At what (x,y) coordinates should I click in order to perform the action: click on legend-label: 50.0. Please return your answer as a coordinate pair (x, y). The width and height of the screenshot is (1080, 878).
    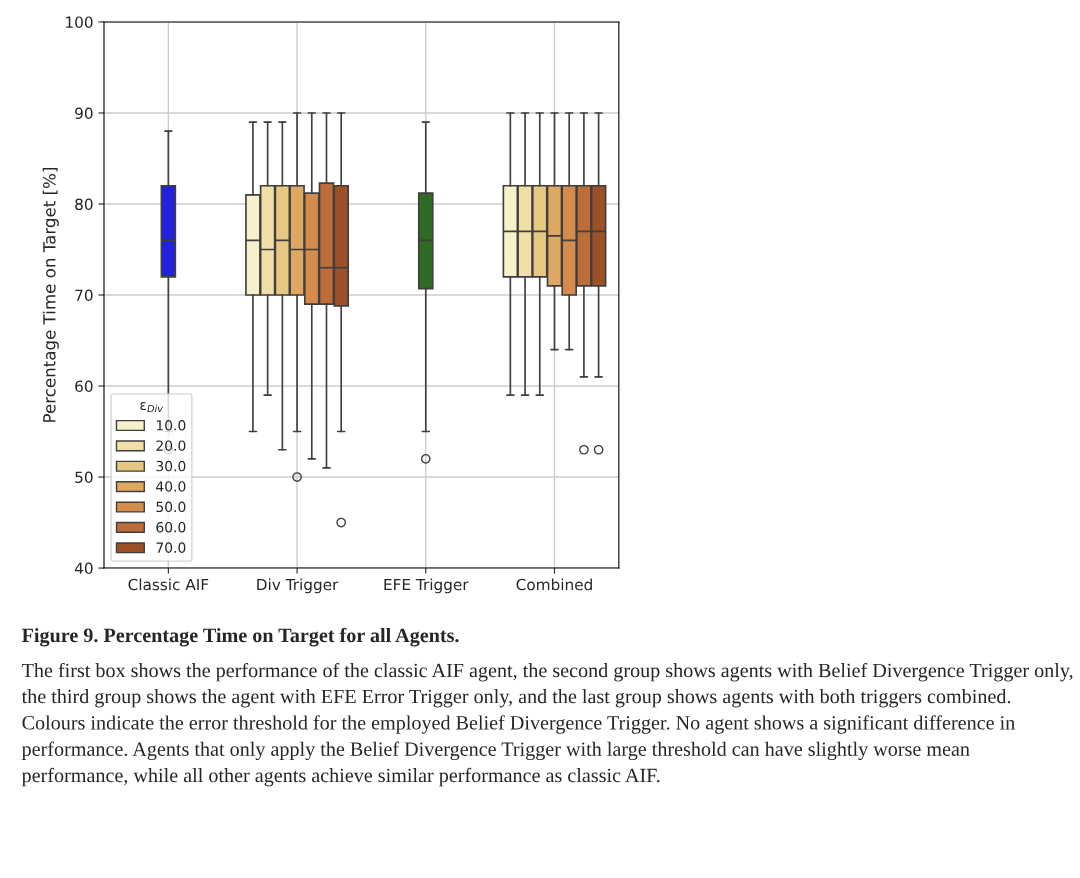
    Looking at the image, I should click on (171, 507).